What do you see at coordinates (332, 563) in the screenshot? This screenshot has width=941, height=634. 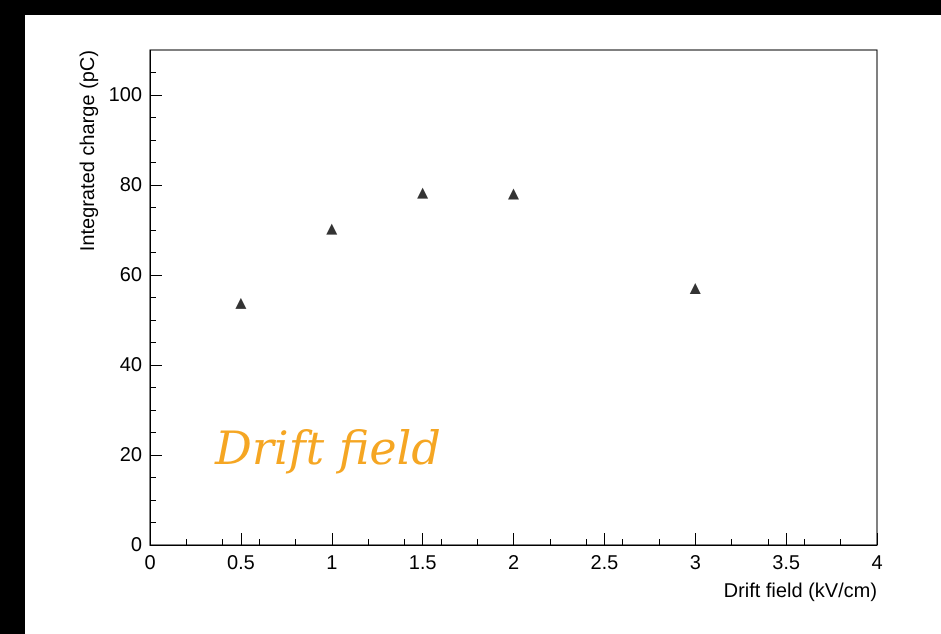 I see `x-tick-label: 1` at bounding box center [332, 563].